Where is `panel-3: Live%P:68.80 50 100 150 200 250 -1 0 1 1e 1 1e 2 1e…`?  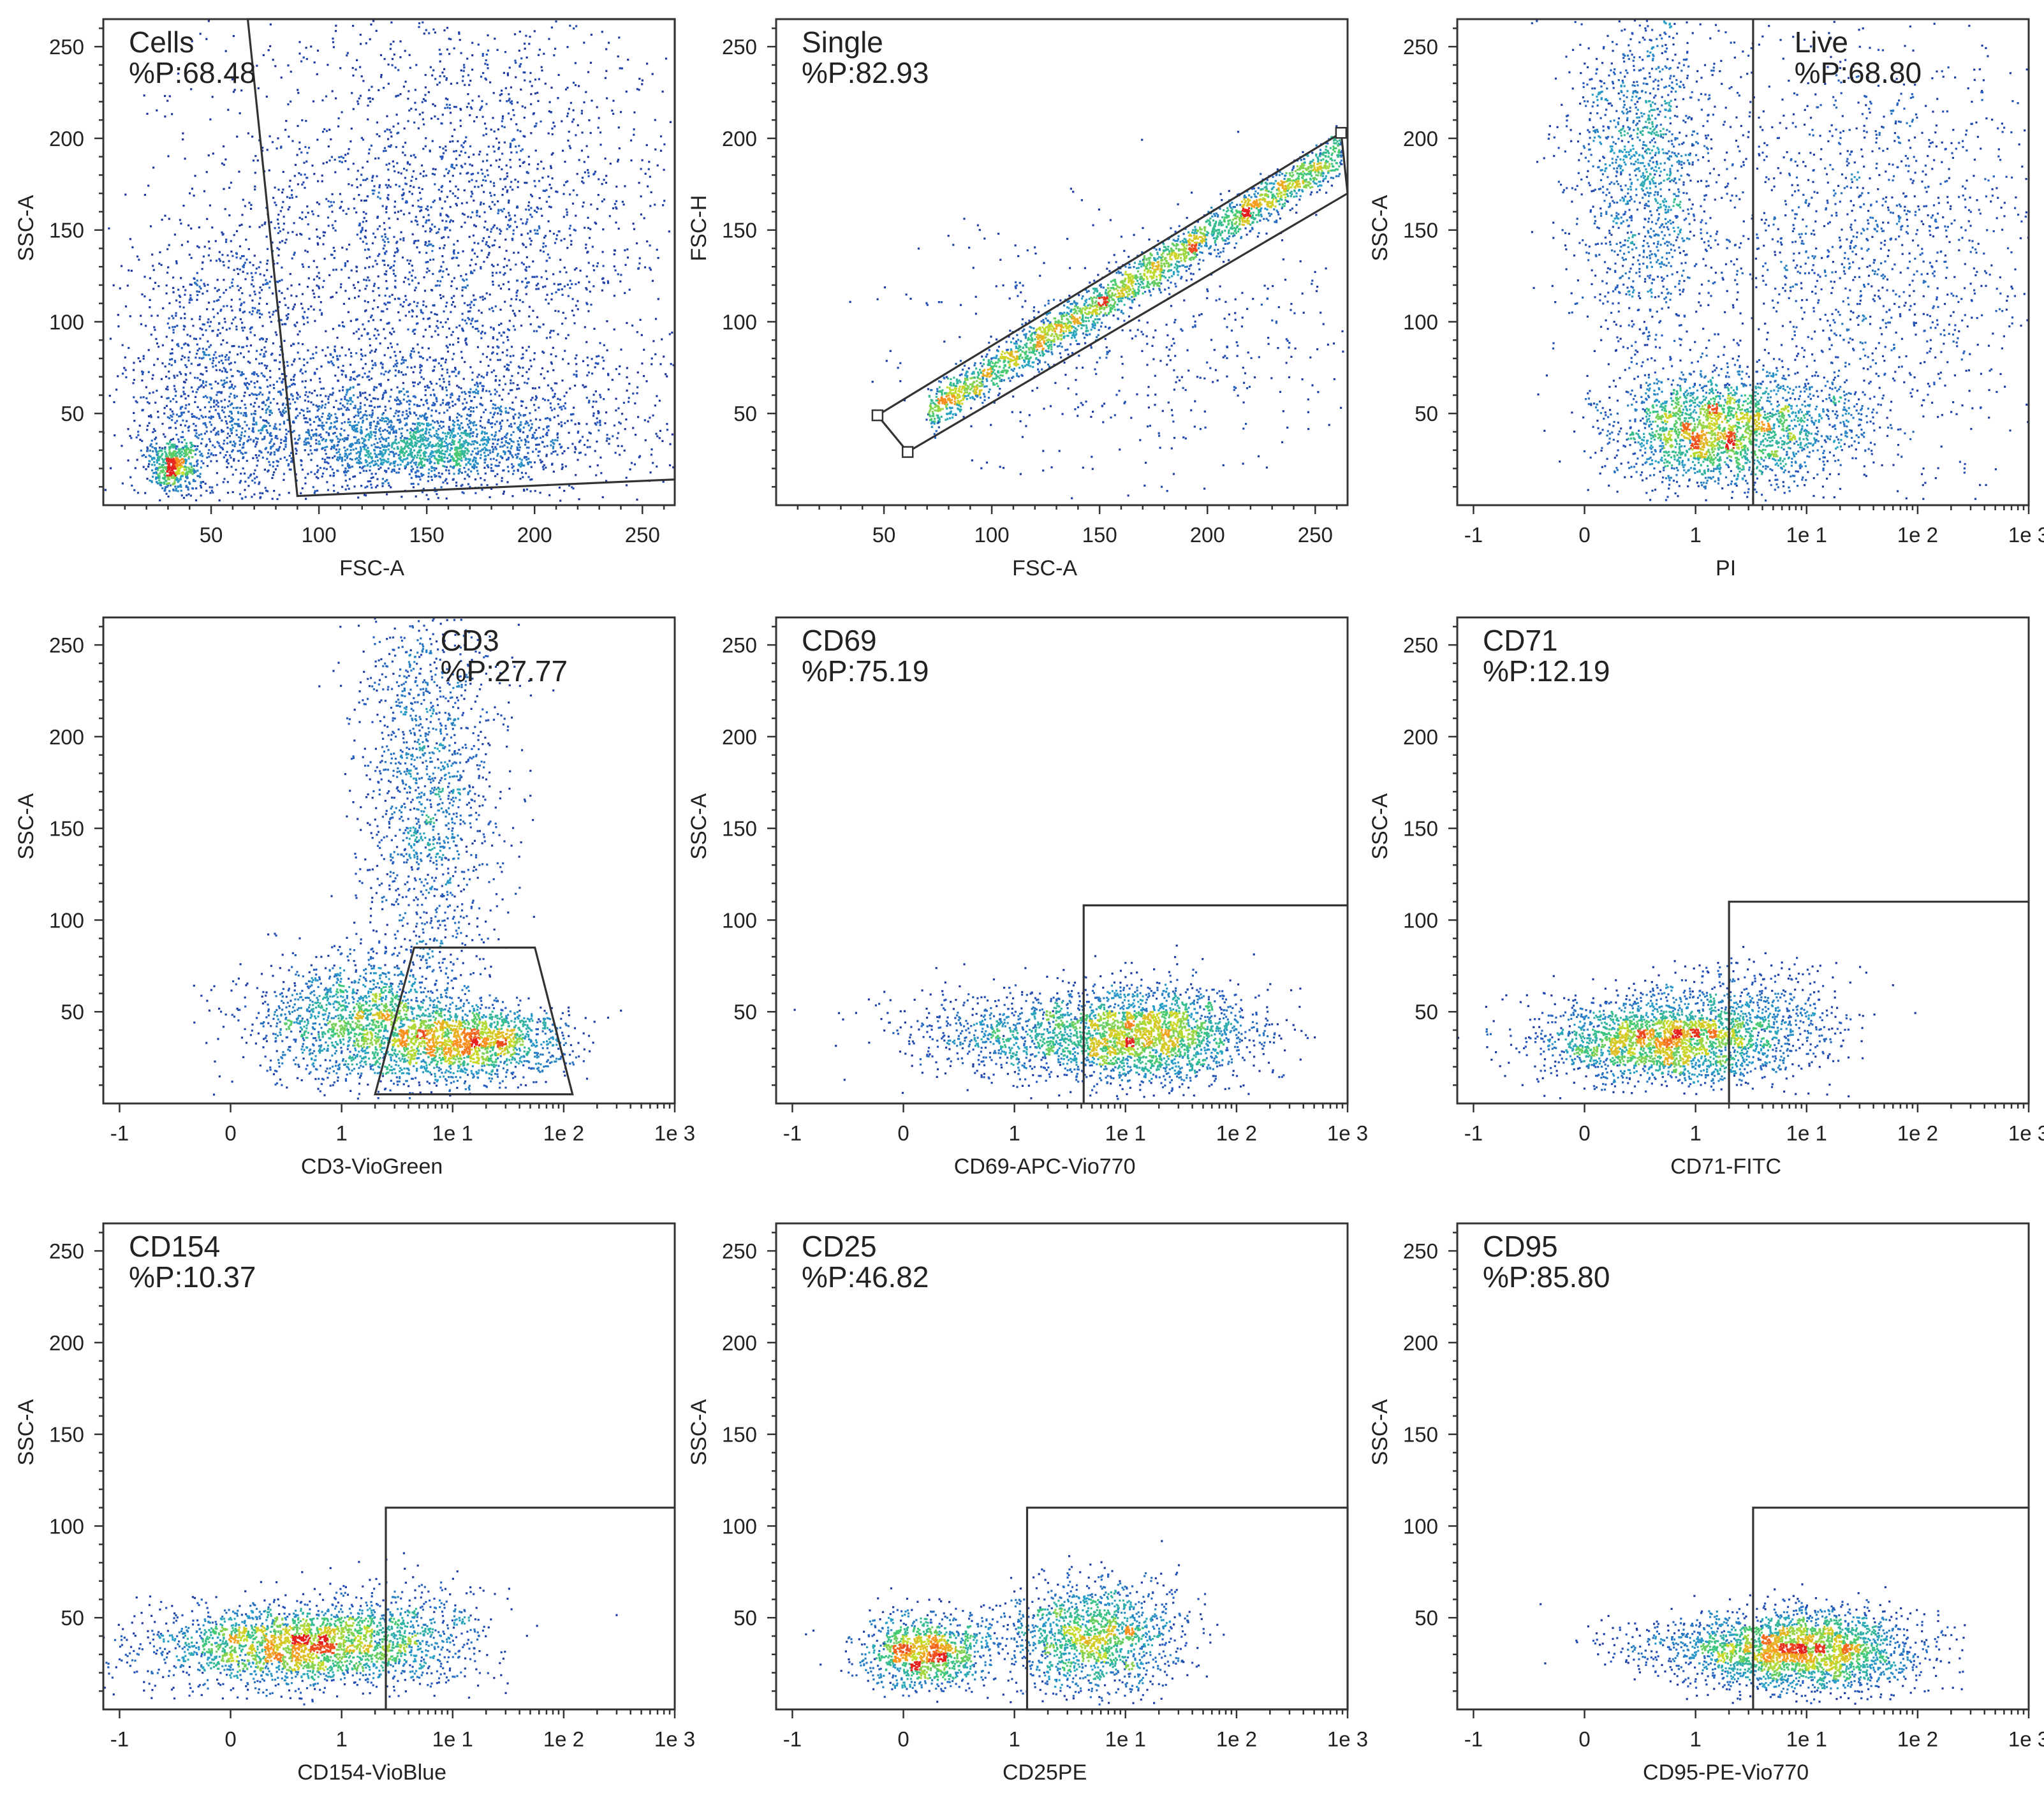
panel-3: Live%P:68.80 50 100 150 200 250 -1 0 1 1e 1 1e 2 1e… is located at coordinates (1706, 299).